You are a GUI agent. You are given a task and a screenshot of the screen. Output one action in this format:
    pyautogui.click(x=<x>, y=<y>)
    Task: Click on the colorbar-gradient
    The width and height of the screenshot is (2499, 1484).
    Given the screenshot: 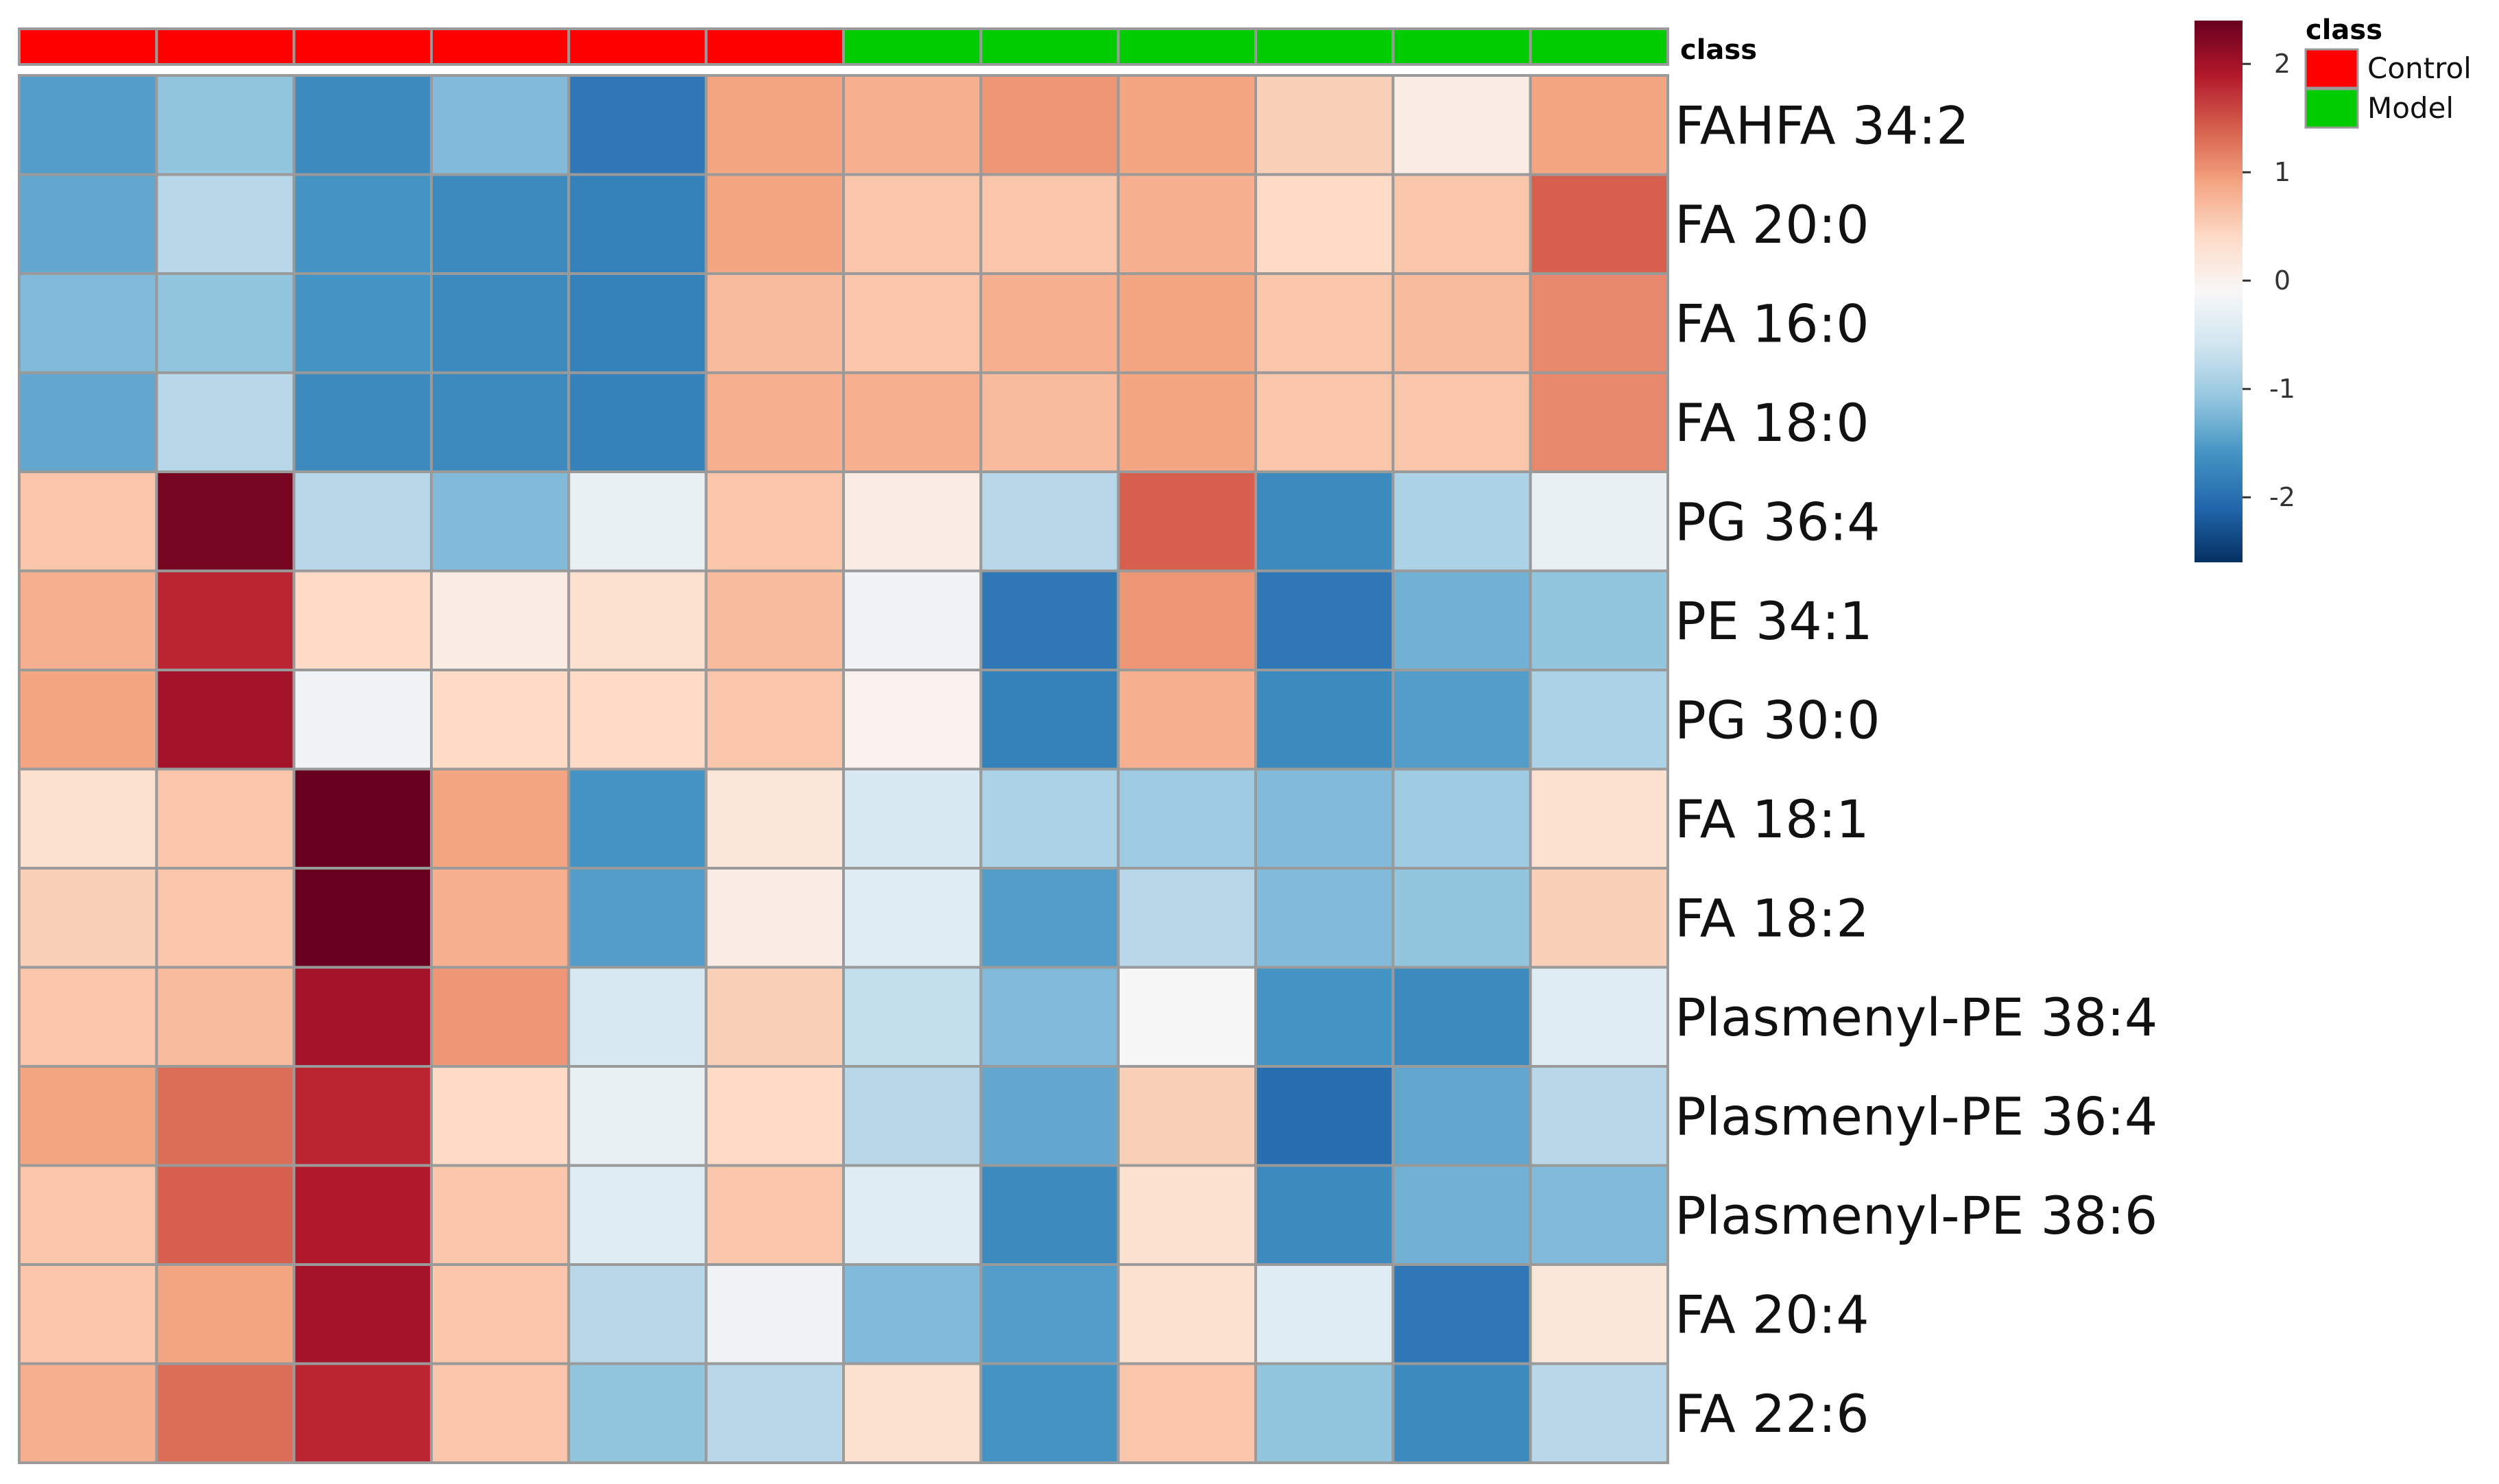 What is the action you would take?
    pyautogui.click(x=2219, y=291)
    